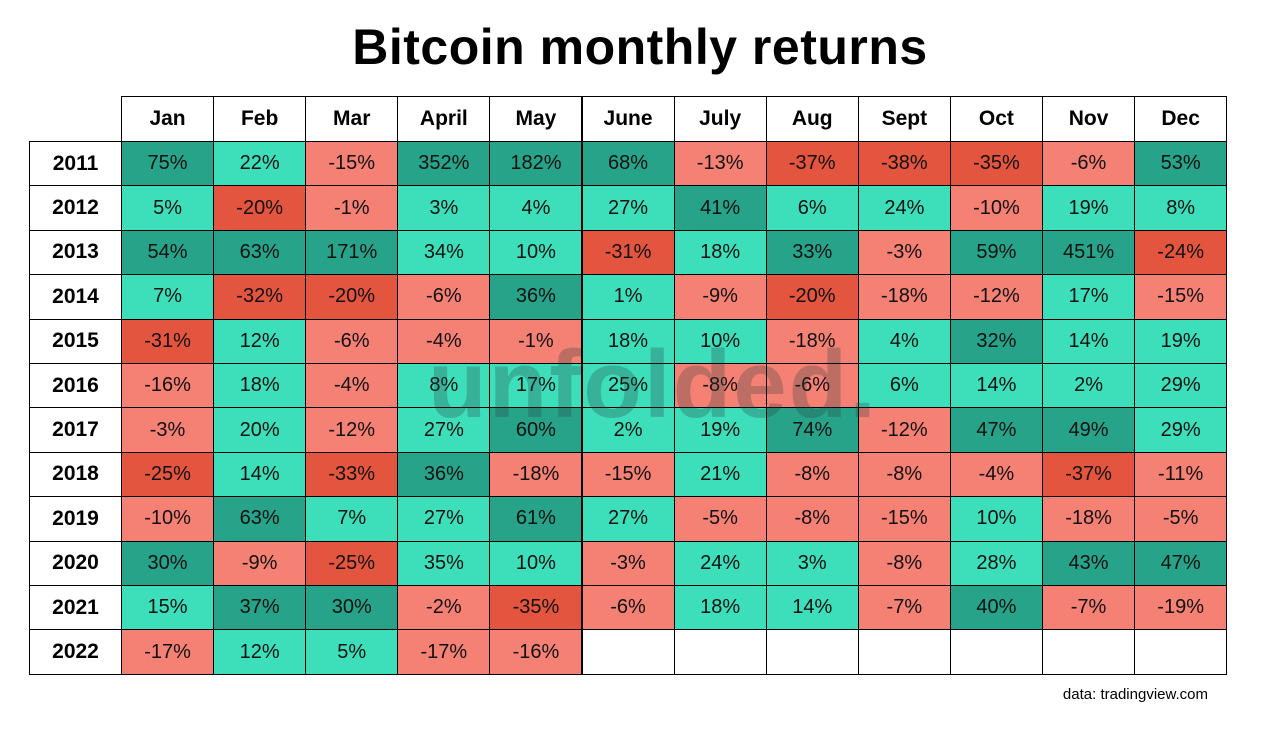 This screenshot has width=1280, height=739. I want to click on year-label: 2015, so click(75, 341).